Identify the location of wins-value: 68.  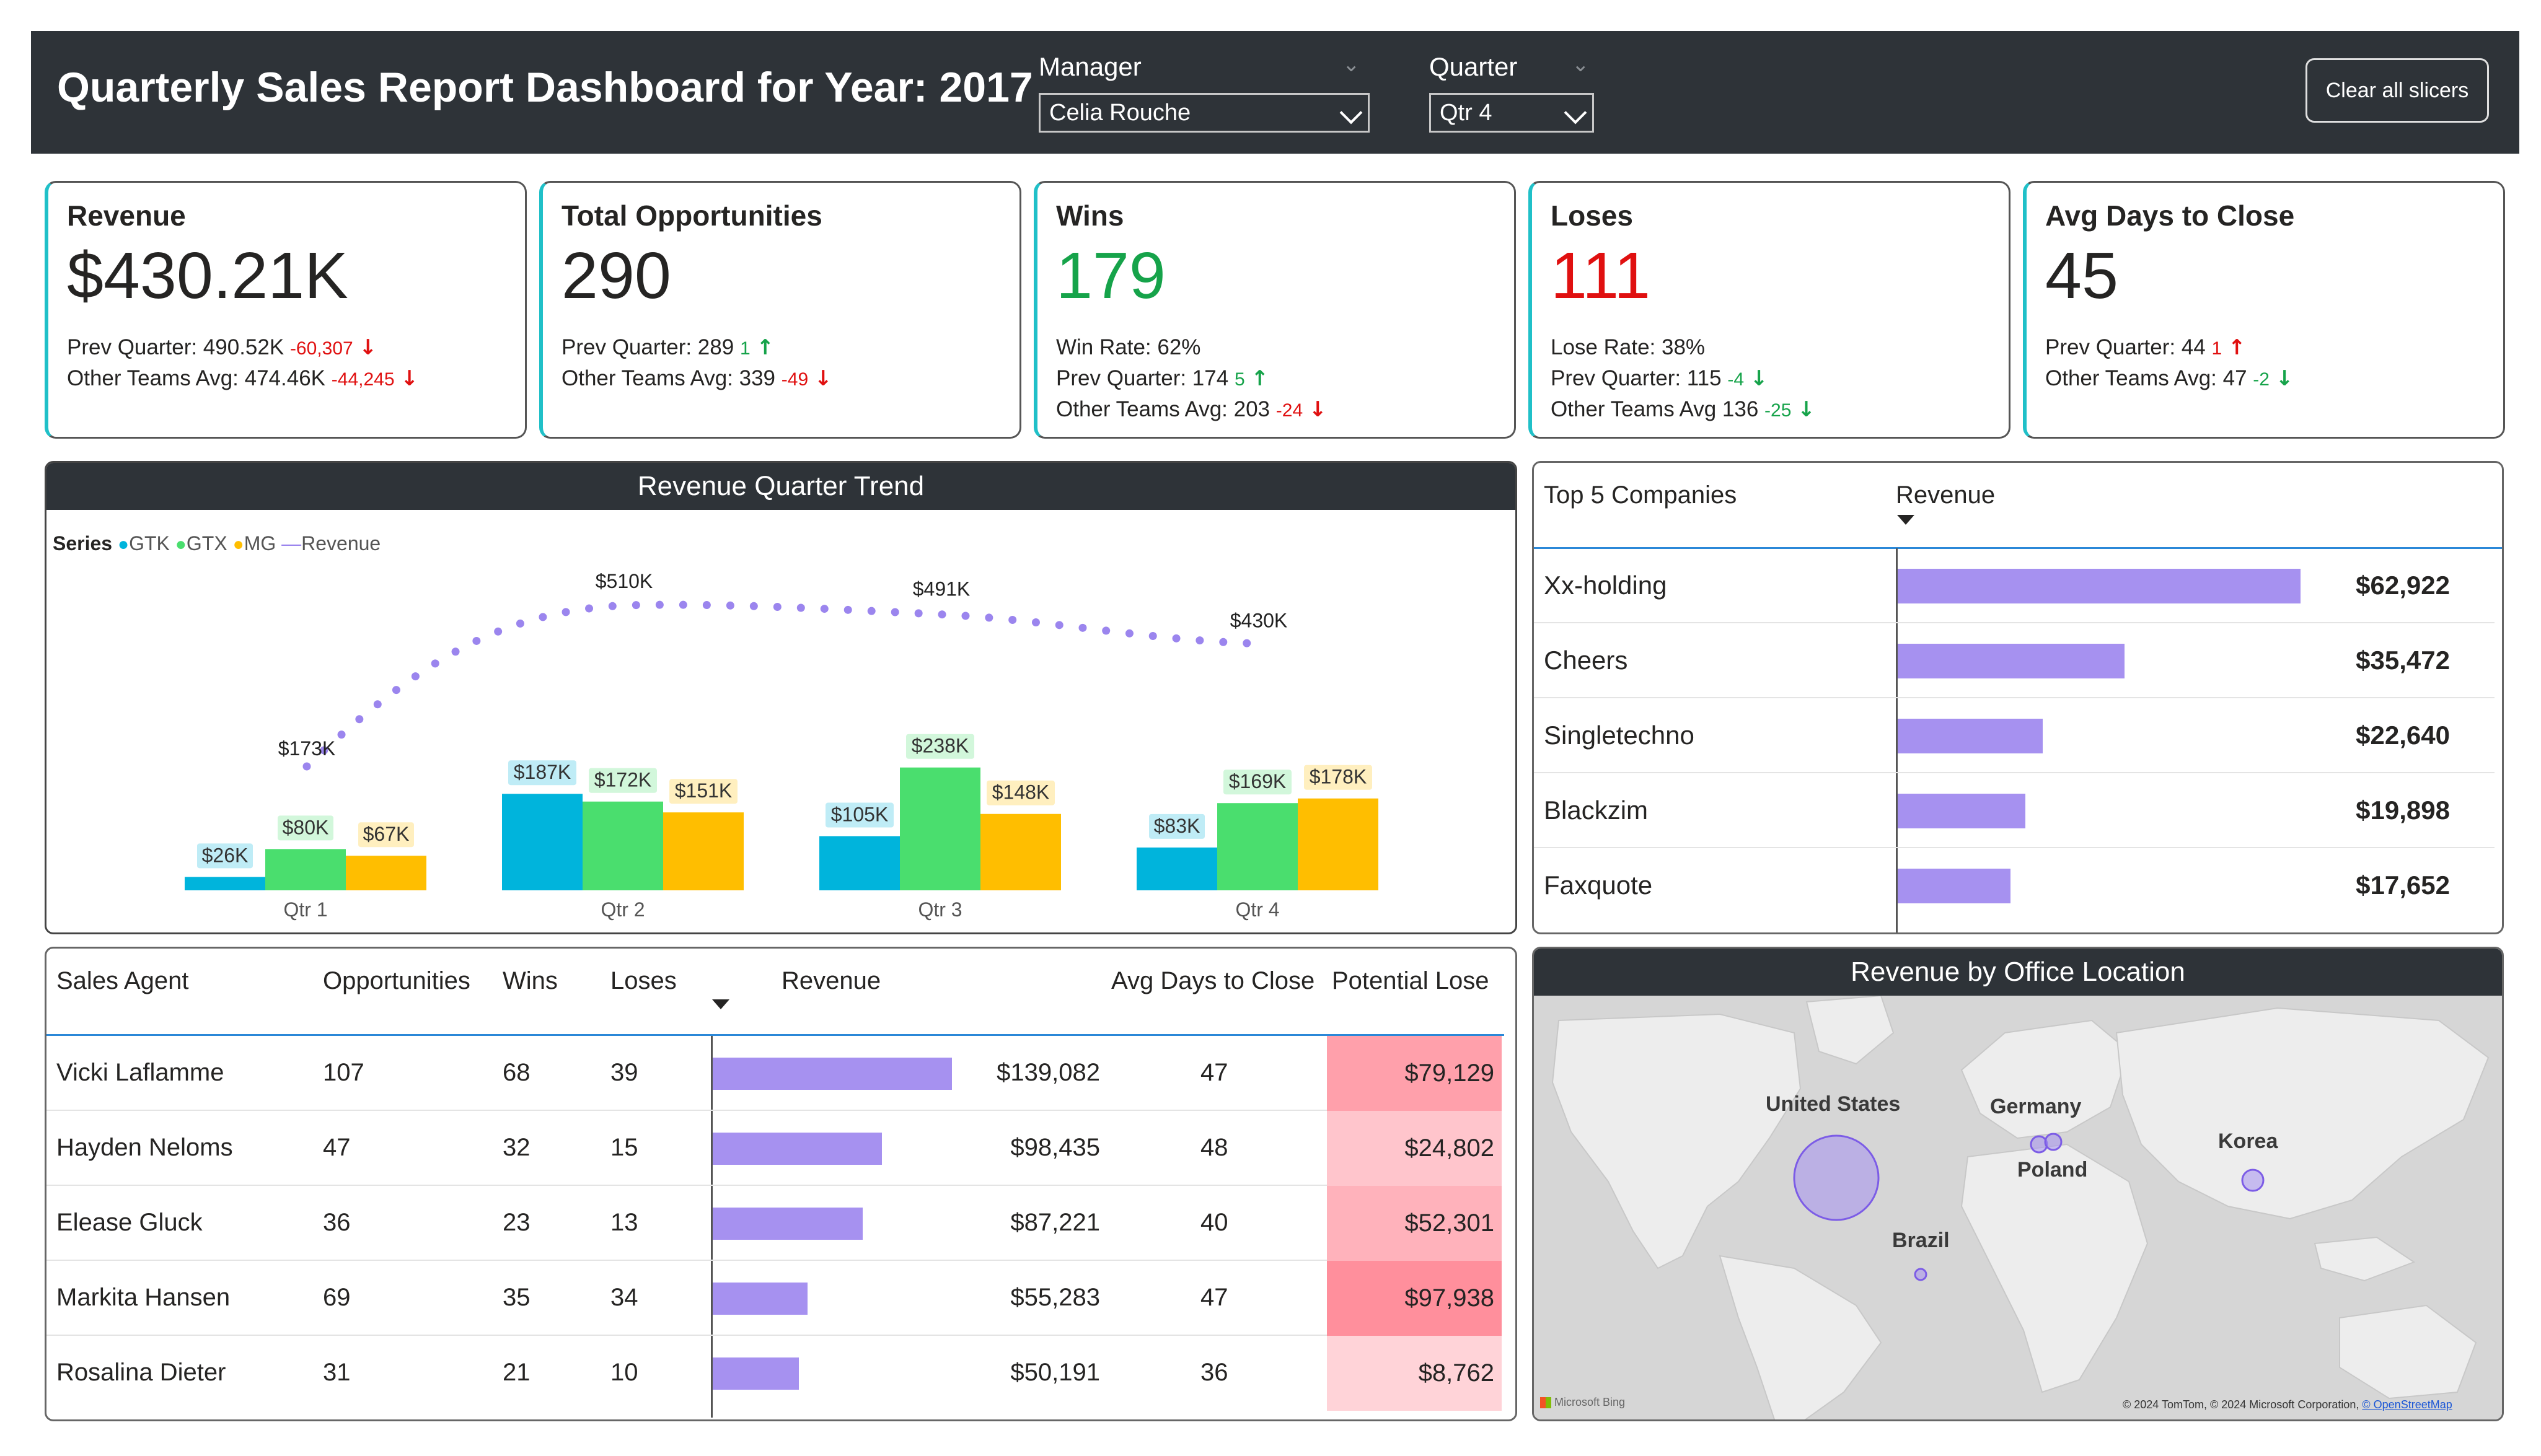
(517, 1072).